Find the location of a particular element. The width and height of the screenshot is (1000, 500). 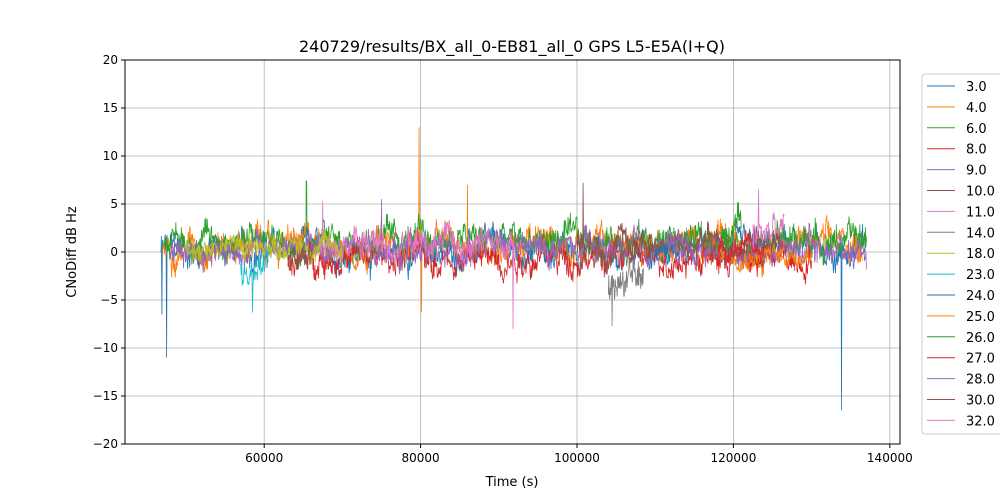

x-tick-label: 80000 is located at coordinates (421, 458).